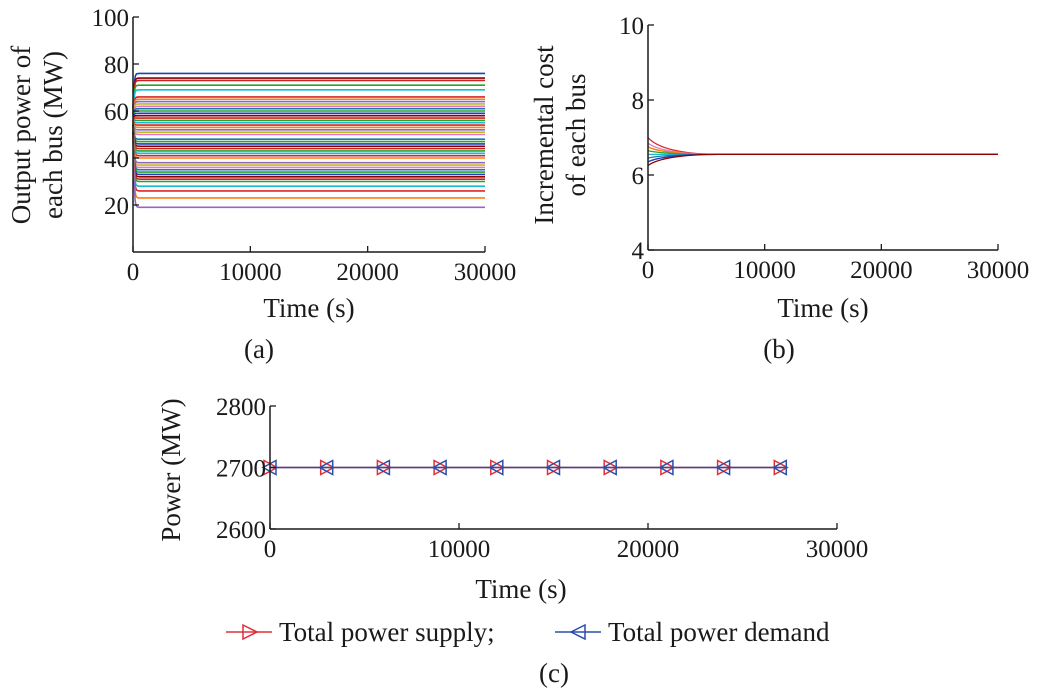 The height and width of the screenshot is (695, 1041). I want to click on legend-demand-label: Total power demand, so click(719, 632).